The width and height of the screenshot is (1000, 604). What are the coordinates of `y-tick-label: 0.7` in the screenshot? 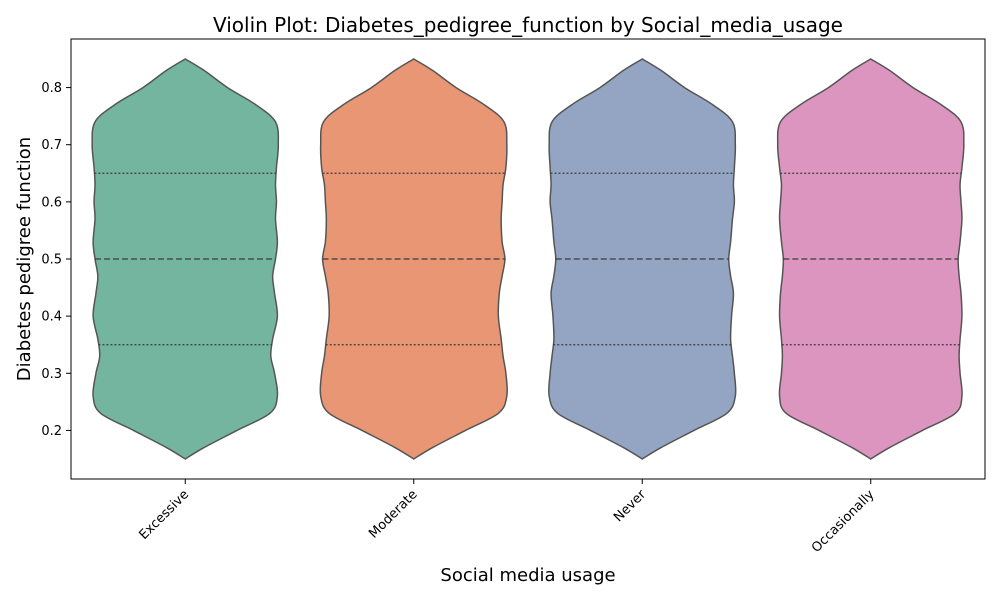 It's located at (51, 145).